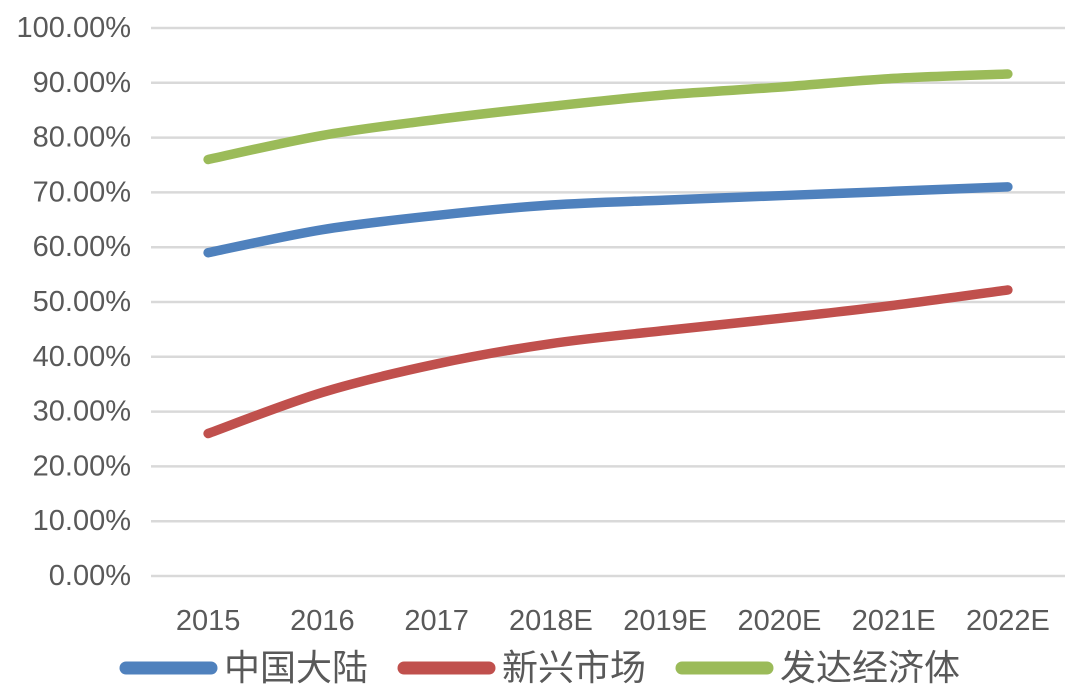  Describe the element at coordinates (779, 621) in the screenshot. I see `x-tick-label: 2020E` at that location.